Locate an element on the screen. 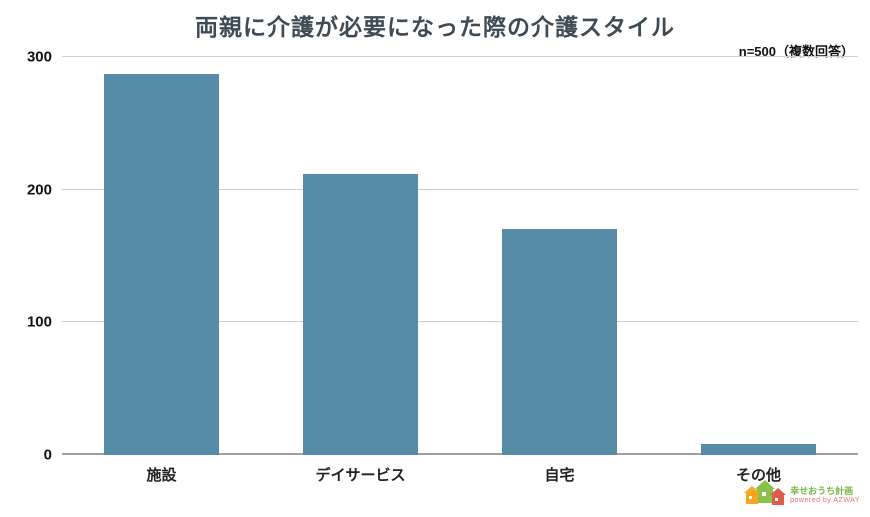 The width and height of the screenshot is (870, 517). x-tick-label: 施設 is located at coordinates (161, 475).